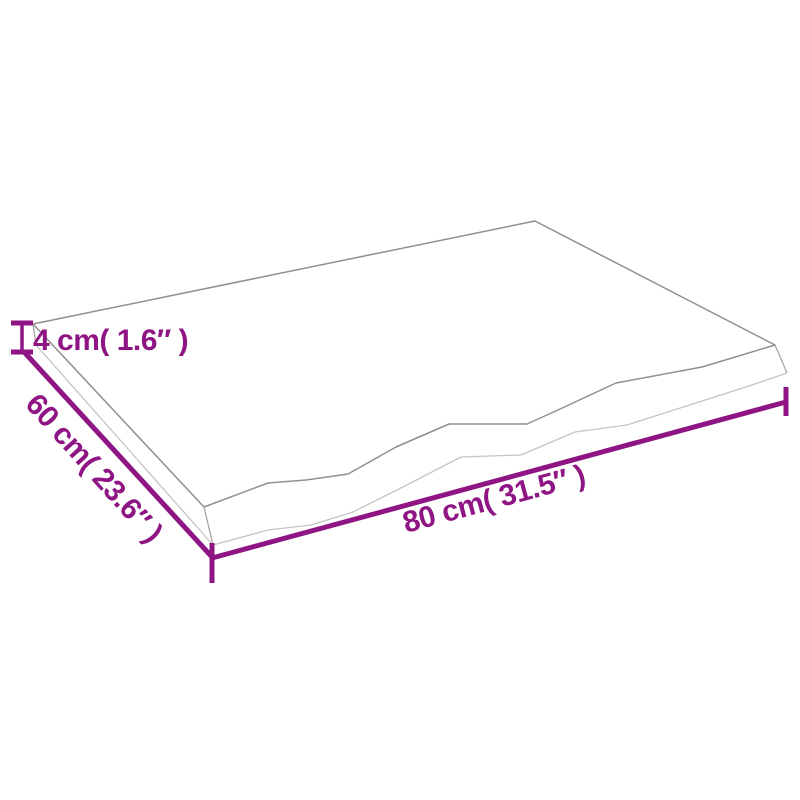 This screenshot has width=800, height=800. I want to click on width-dimension-line, so click(499, 480).